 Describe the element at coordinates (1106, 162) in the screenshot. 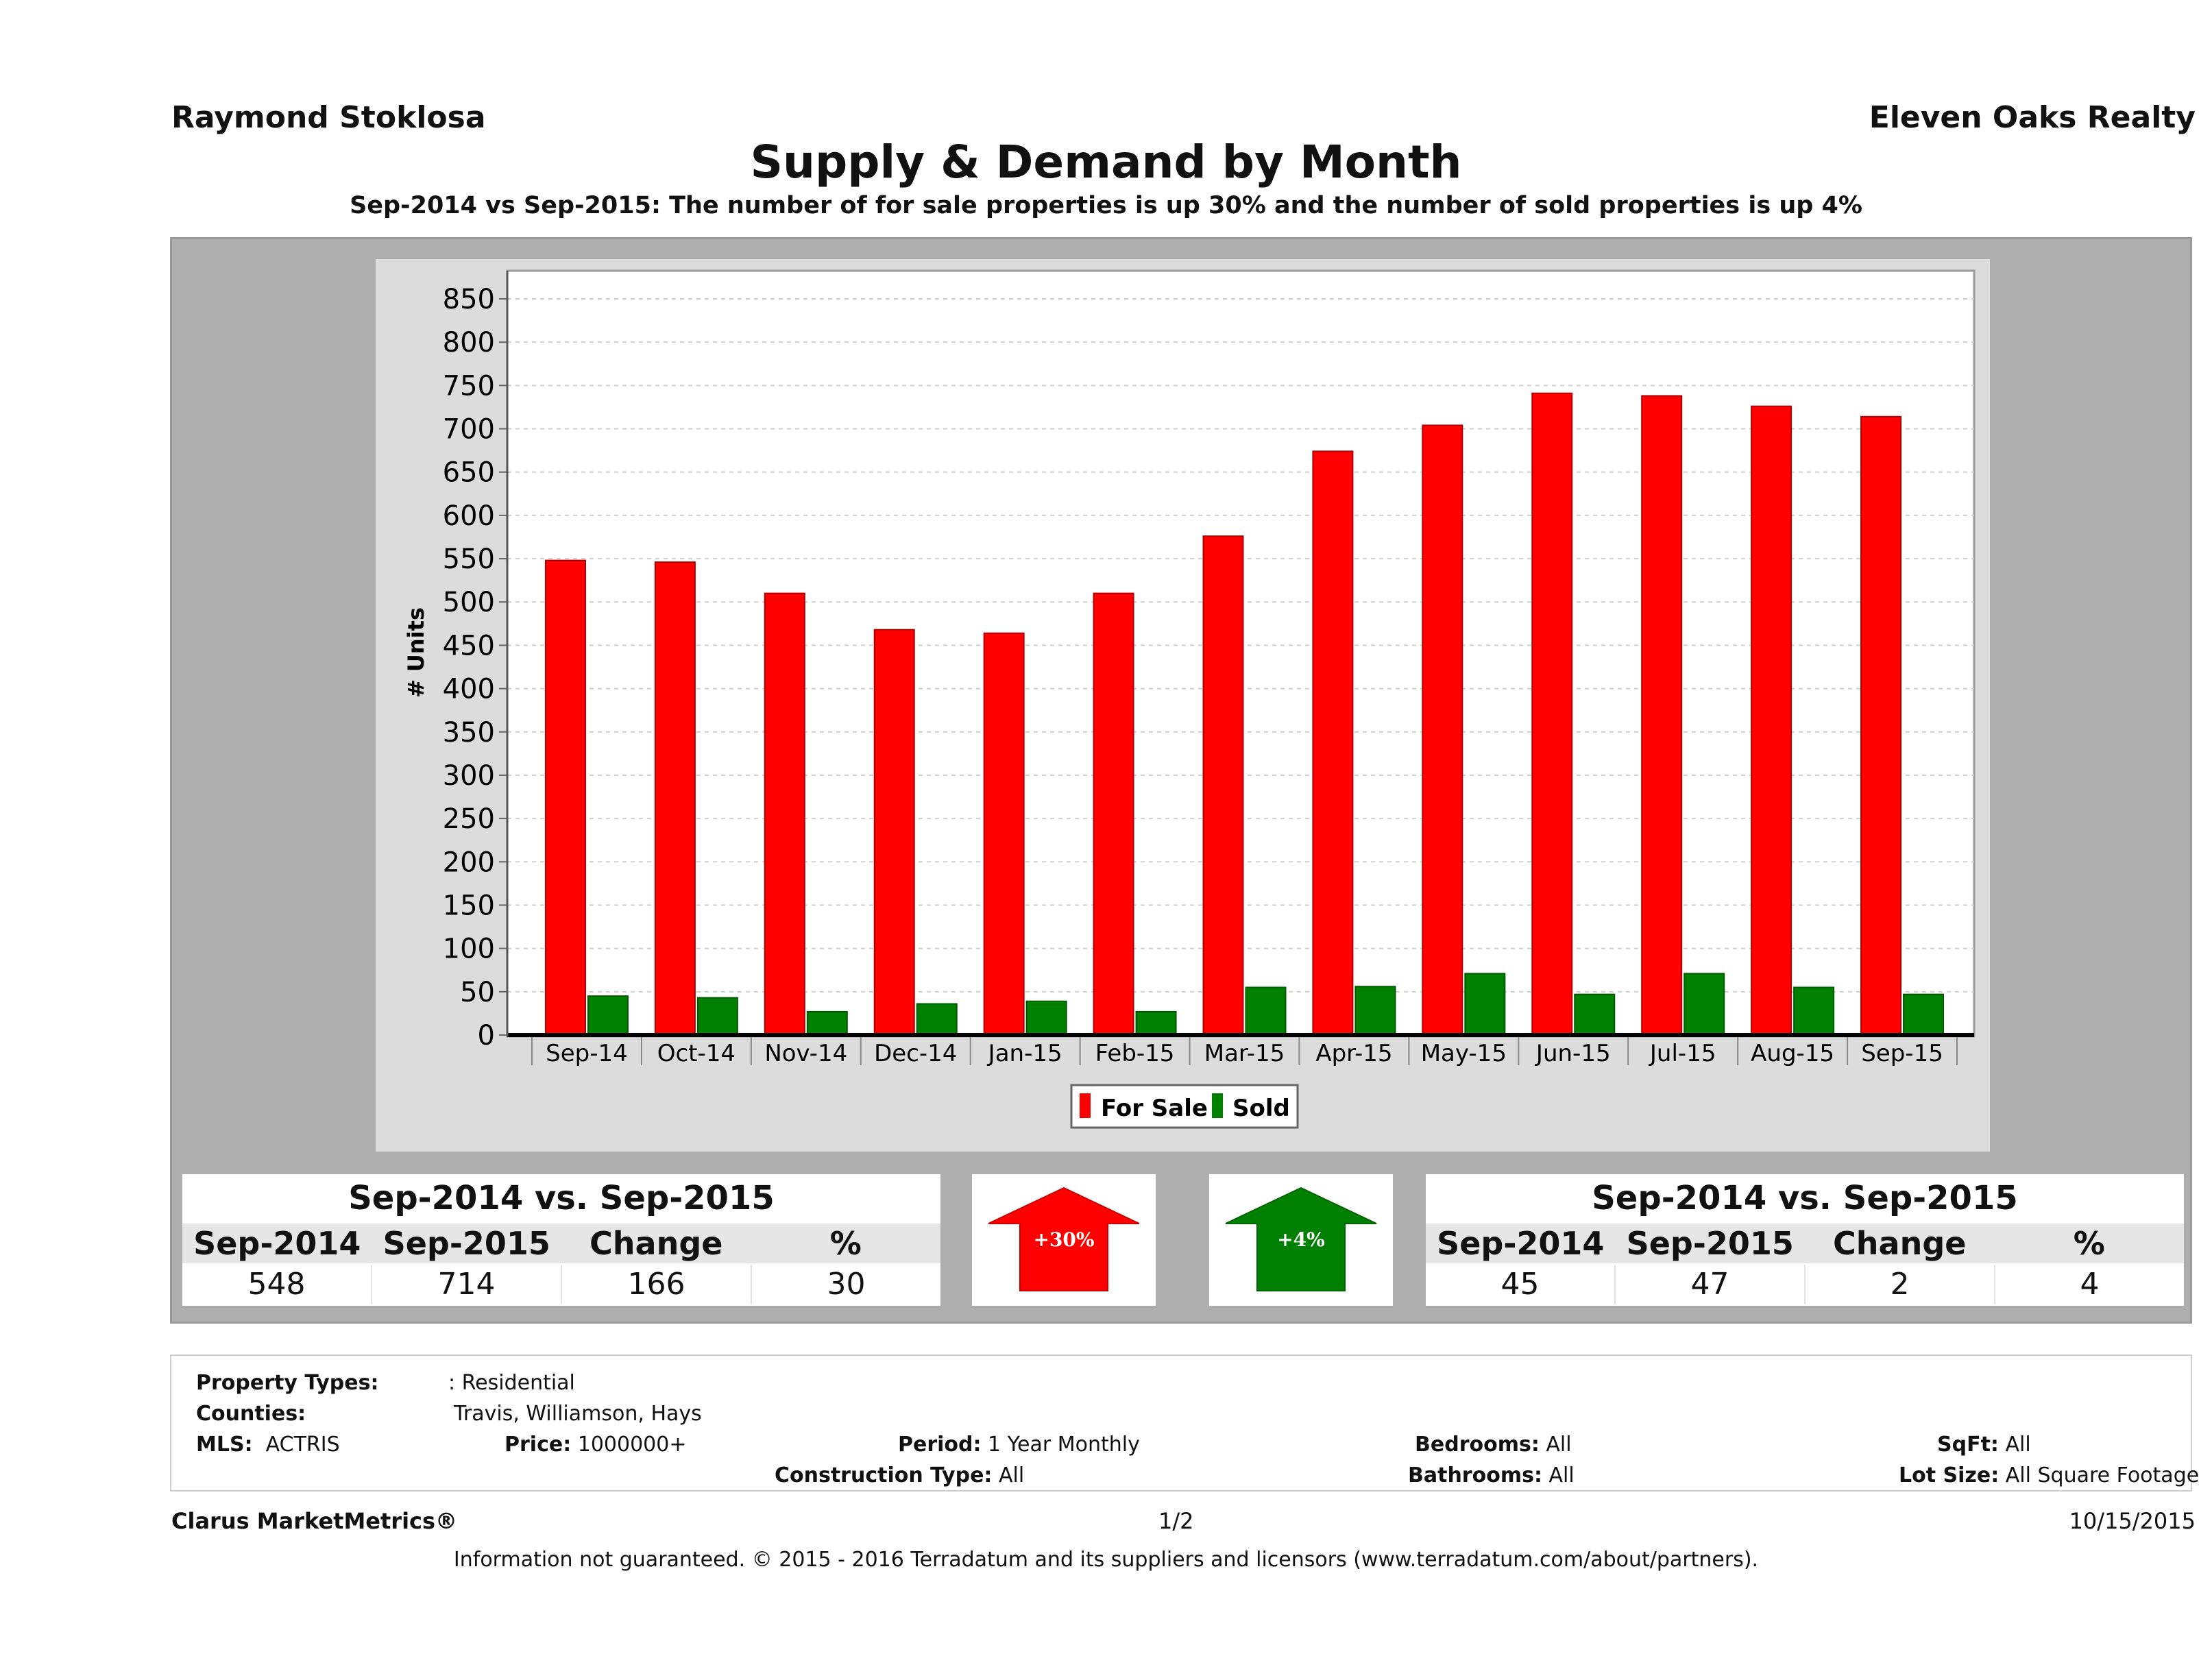

I see `report-title: Supply & Demand by Month` at that location.